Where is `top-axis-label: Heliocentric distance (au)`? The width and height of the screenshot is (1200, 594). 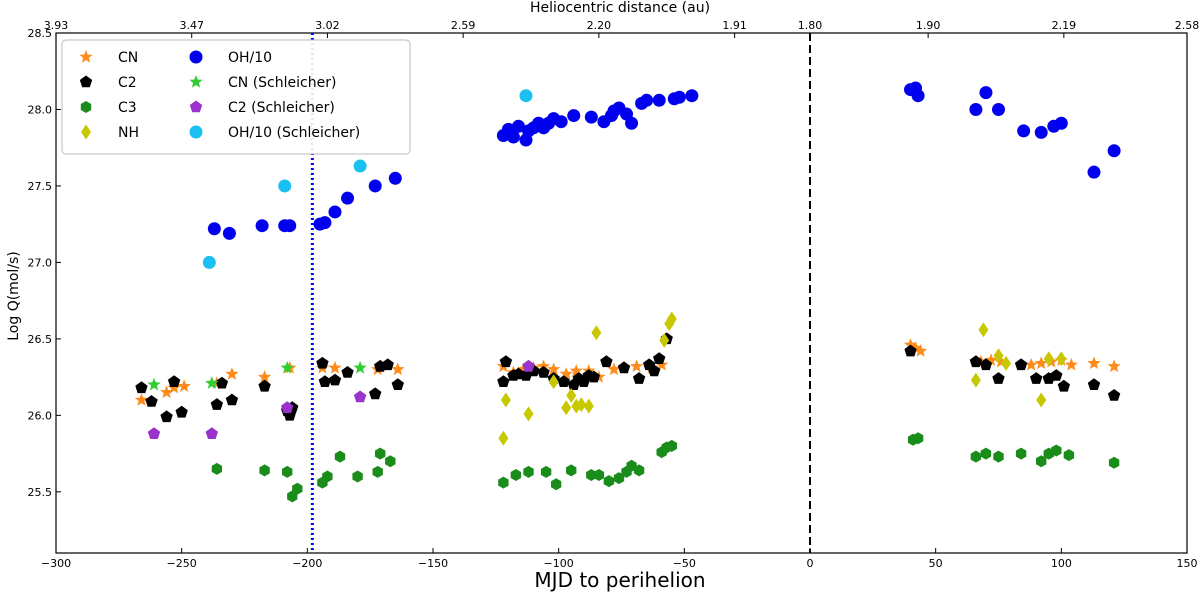 top-axis-label: Heliocentric distance (au) is located at coordinates (620, 8).